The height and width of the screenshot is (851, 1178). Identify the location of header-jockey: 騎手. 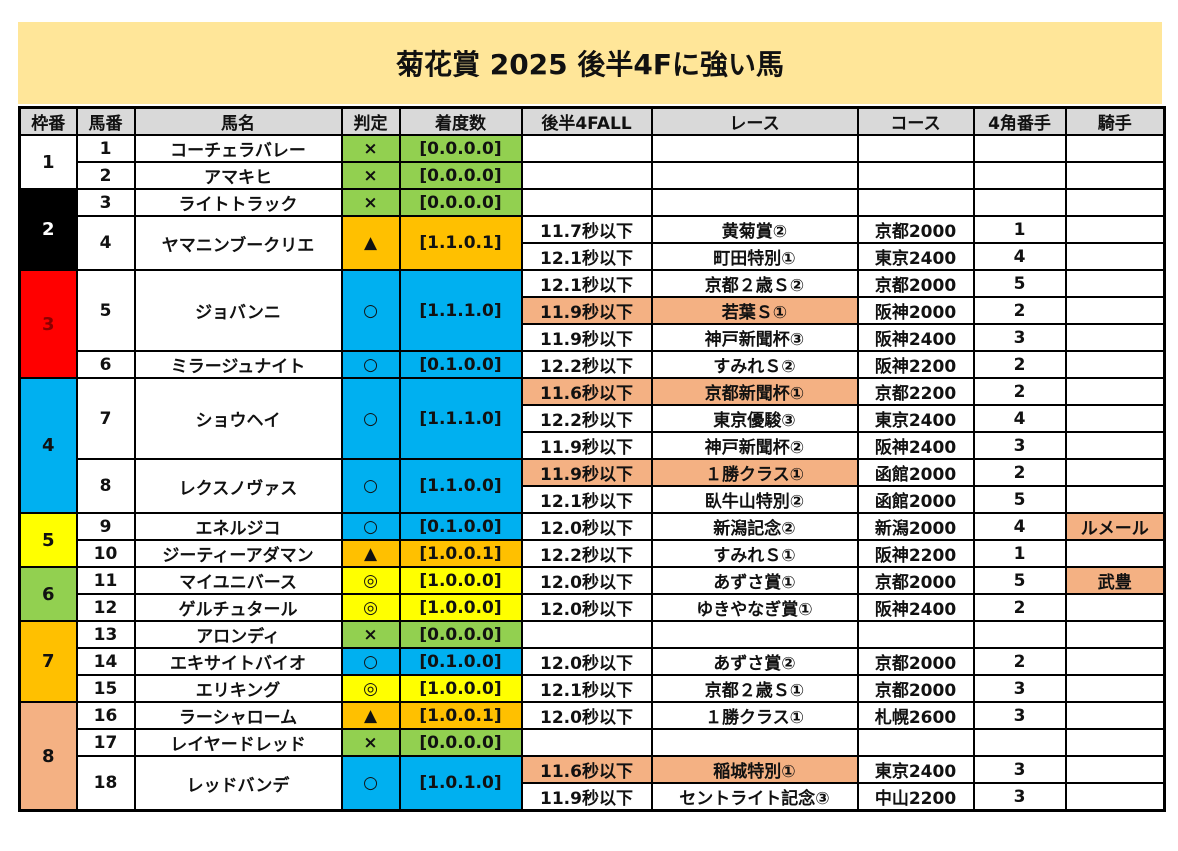
(1115, 121).